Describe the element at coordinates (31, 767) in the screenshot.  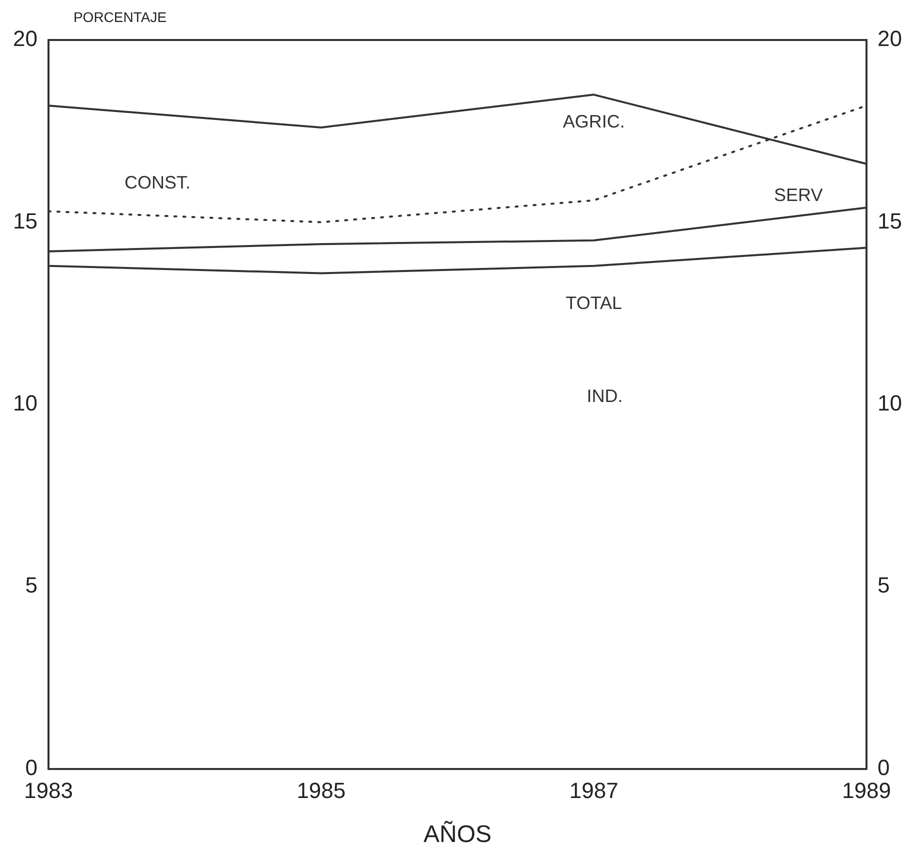
I see `y-tick-label: 0` at that location.